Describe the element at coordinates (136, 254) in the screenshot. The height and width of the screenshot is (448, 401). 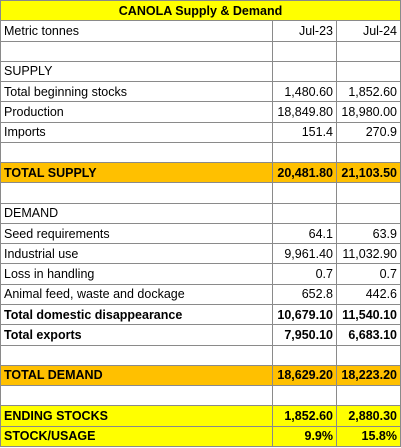
I see `row-label: Industrial use` at that location.